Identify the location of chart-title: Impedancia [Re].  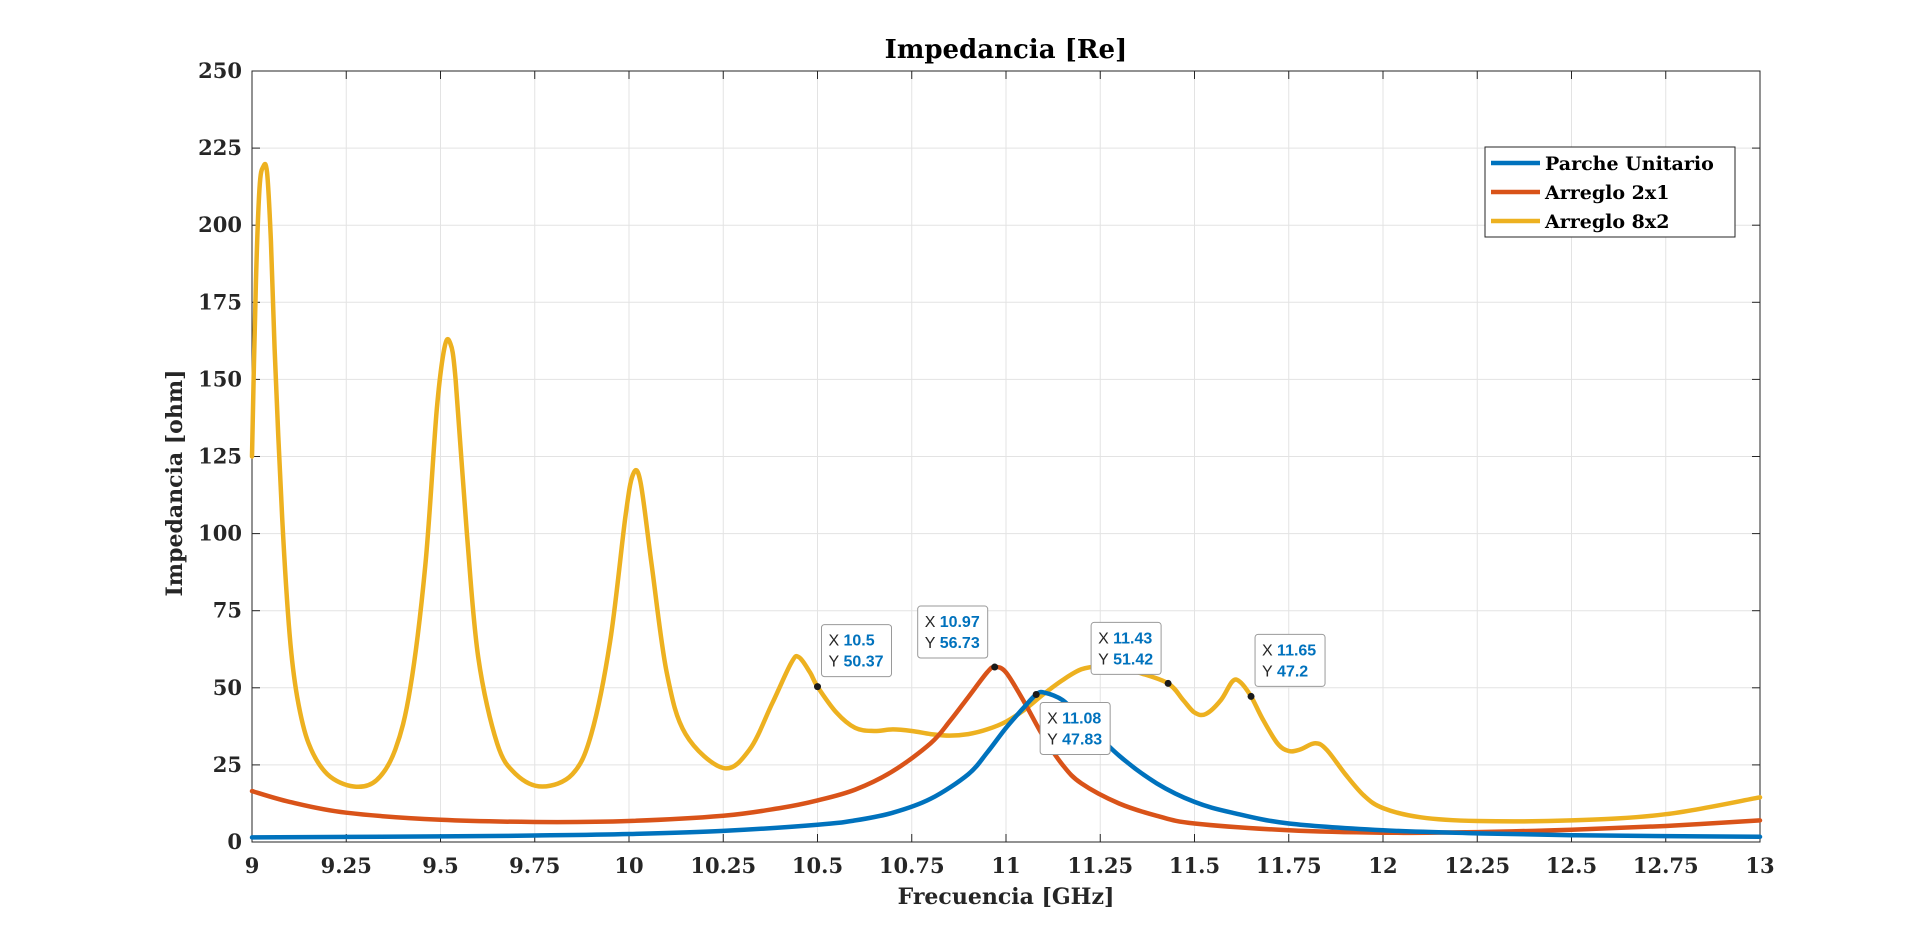
(1006, 50).